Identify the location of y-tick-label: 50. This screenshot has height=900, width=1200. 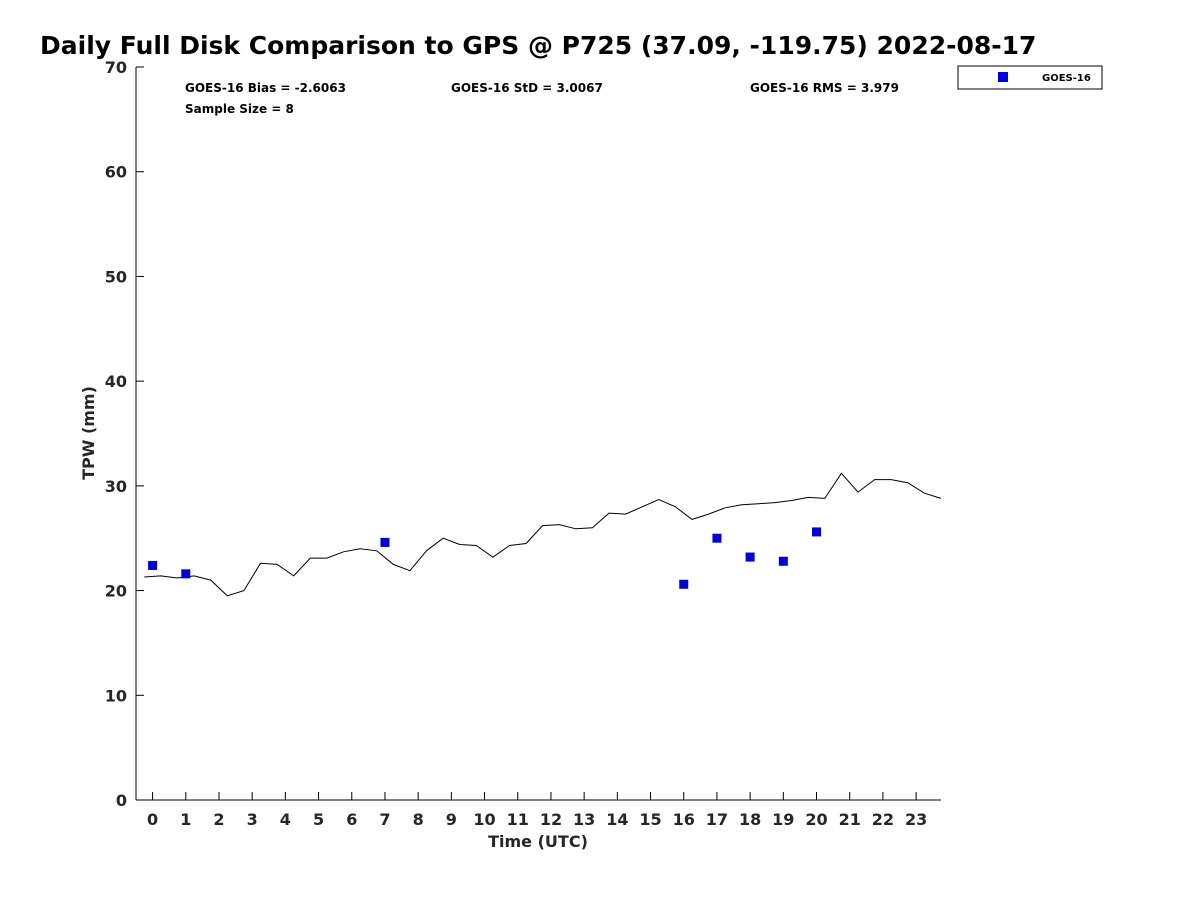
(116, 276).